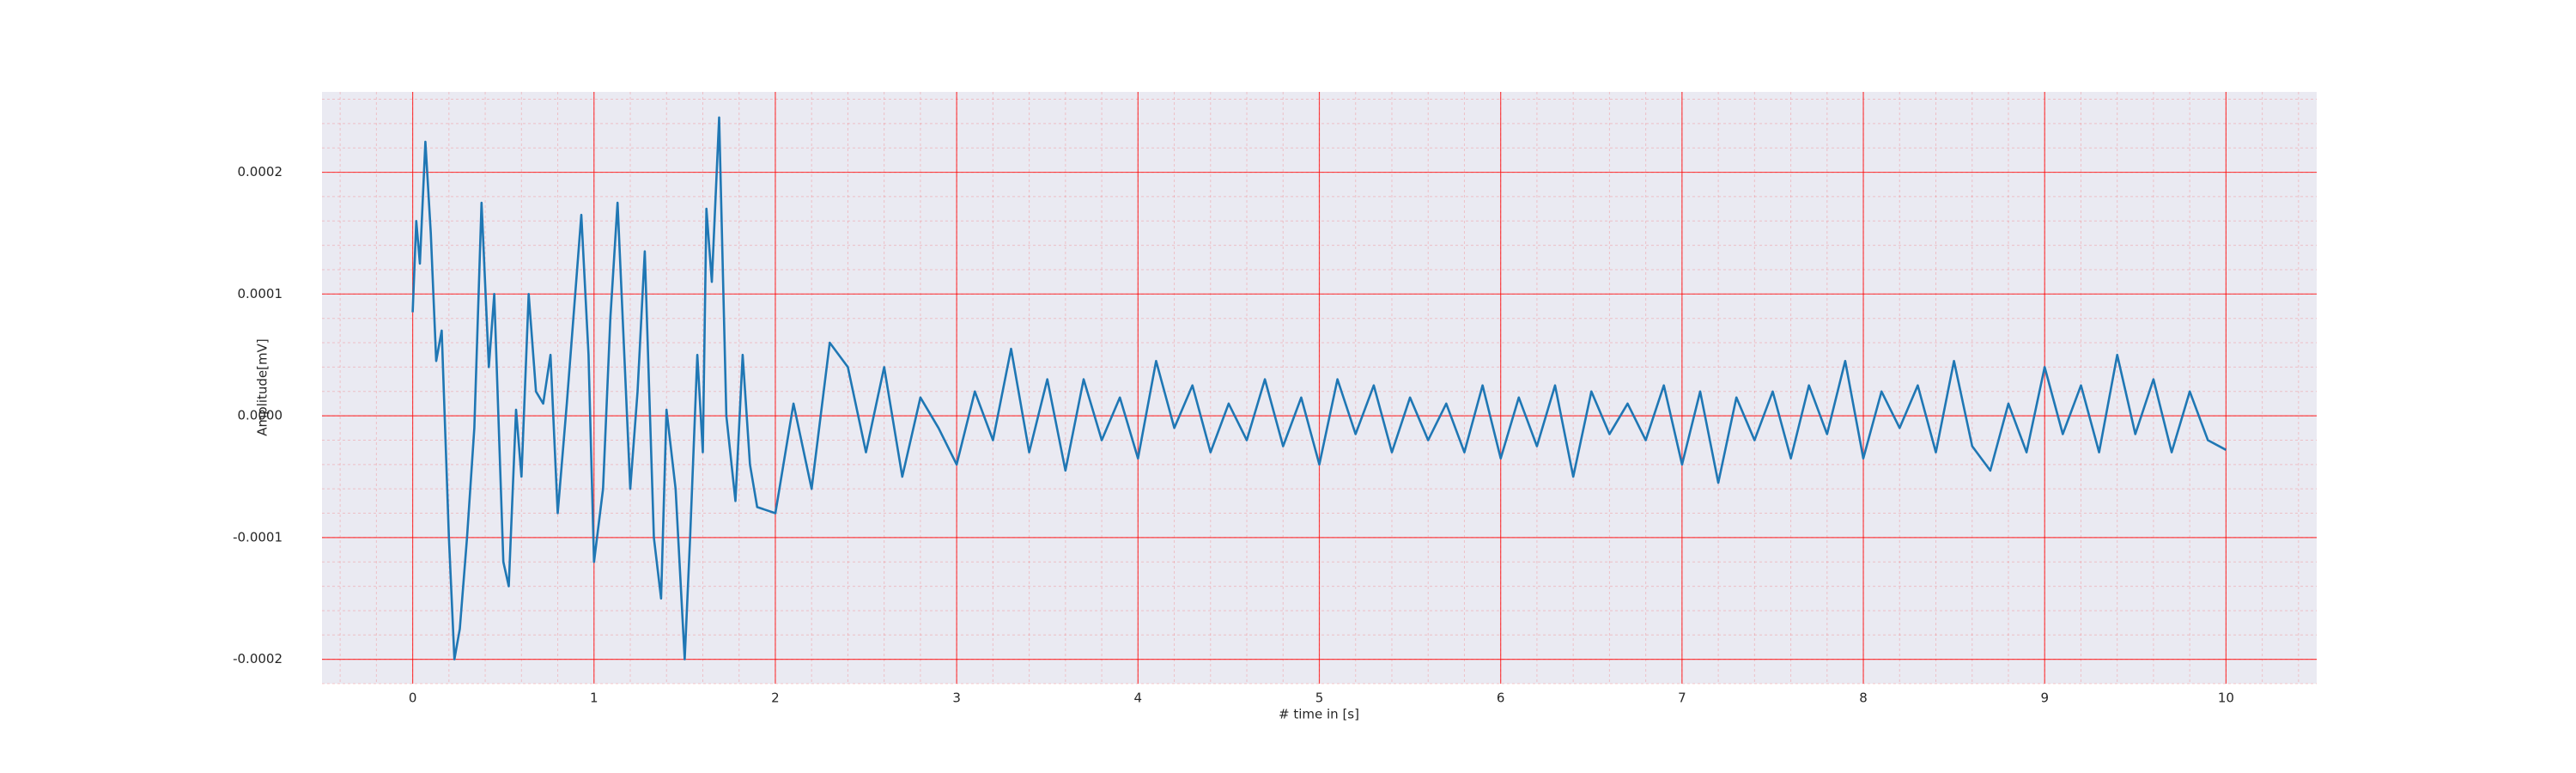 The image size is (2576, 773). Describe the element at coordinates (413, 698) in the screenshot. I see `x-tick-label: 0` at that location.